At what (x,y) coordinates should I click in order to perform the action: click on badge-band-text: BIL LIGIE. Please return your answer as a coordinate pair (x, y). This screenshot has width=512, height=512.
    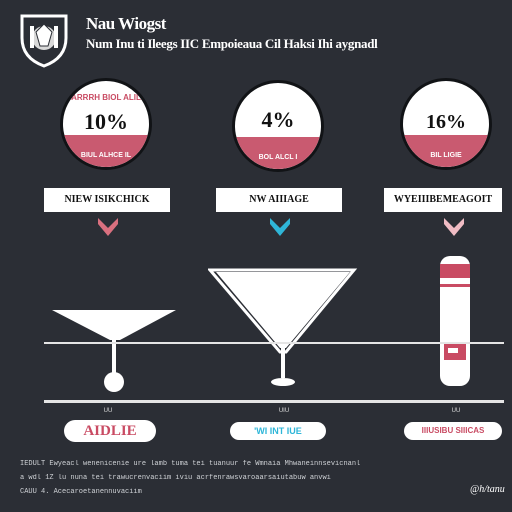
    Looking at the image, I should click on (446, 155).